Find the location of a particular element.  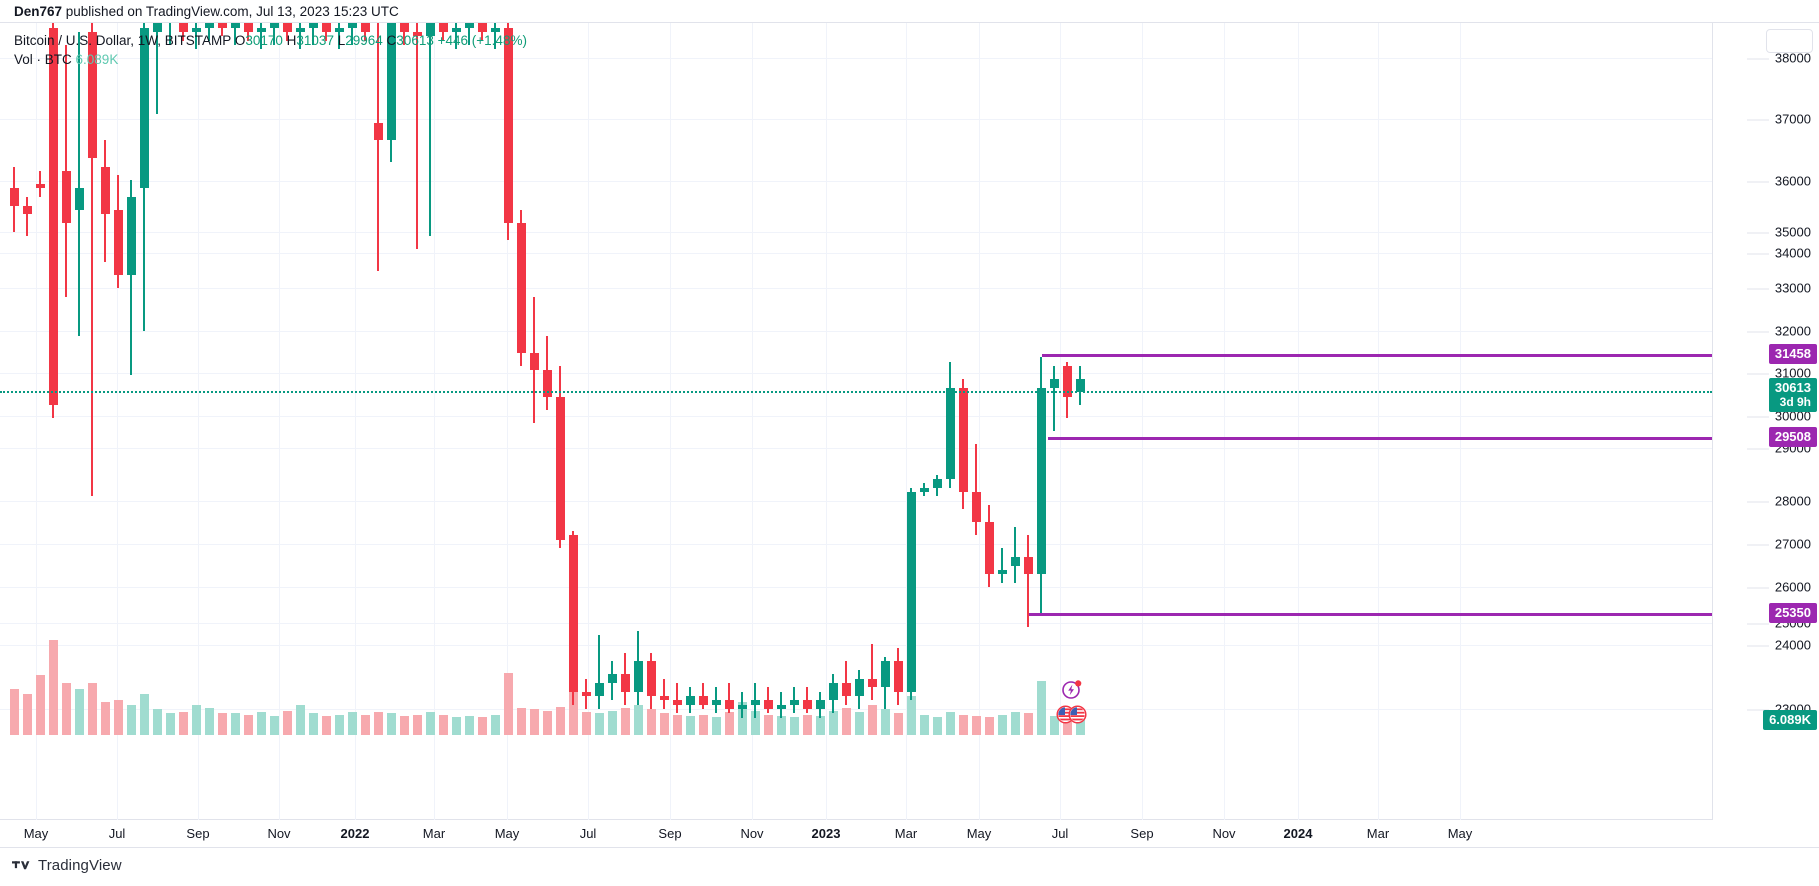

price-axis-tick: 32000 is located at coordinates (1778, 331).